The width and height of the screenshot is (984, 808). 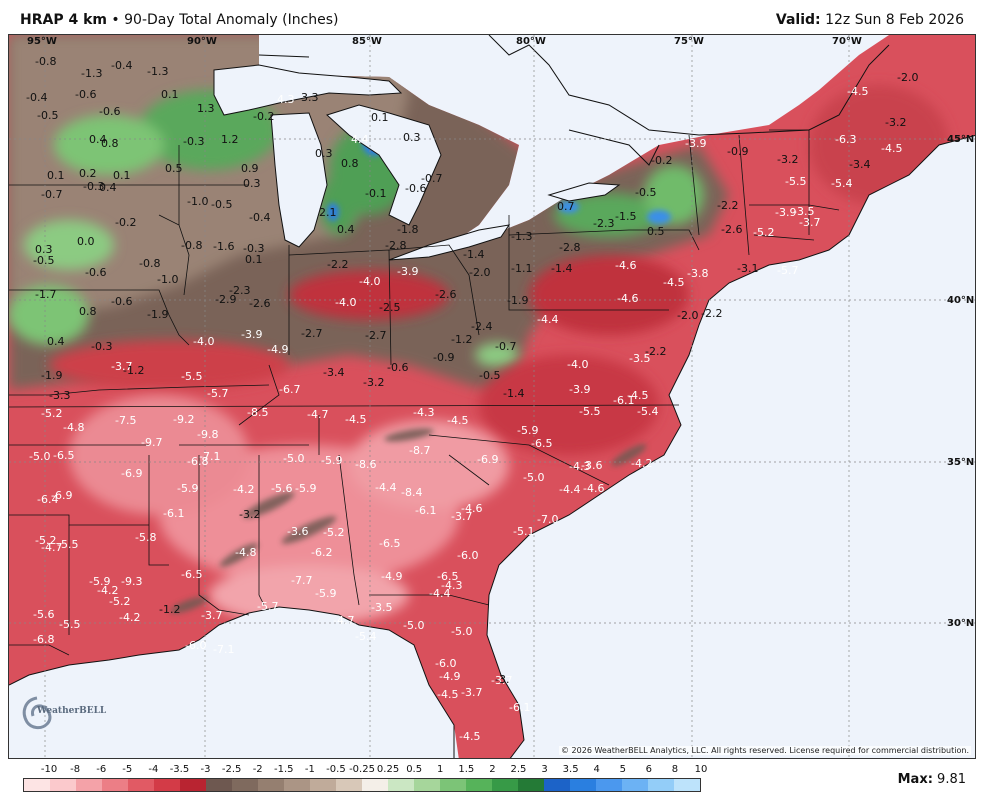 What do you see at coordinates (411, 492) in the screenshot?
I see `station-value: -8.4` at bounding box center [411, 492].